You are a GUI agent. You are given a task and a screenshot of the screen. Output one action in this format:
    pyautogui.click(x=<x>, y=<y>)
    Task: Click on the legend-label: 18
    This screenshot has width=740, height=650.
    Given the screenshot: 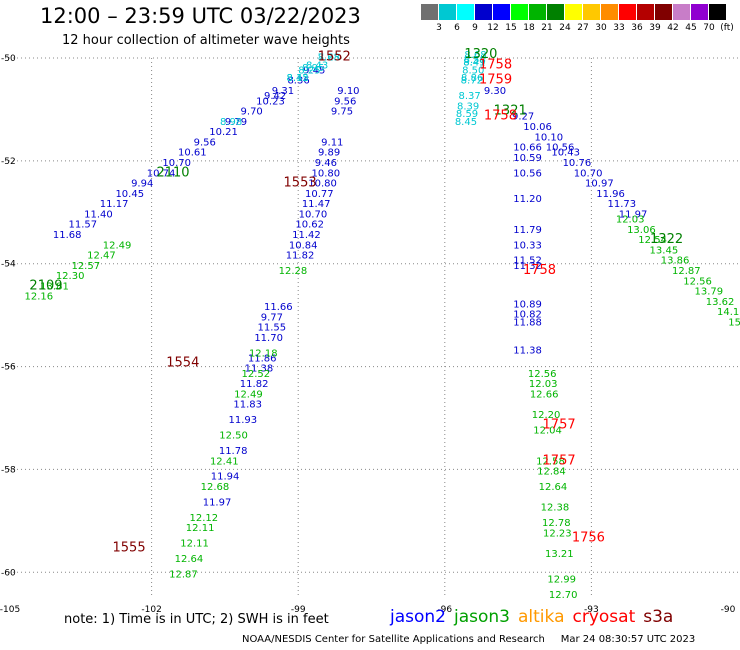 What is the action you would take?
    pyautogui.click(x=529, y=28)
    